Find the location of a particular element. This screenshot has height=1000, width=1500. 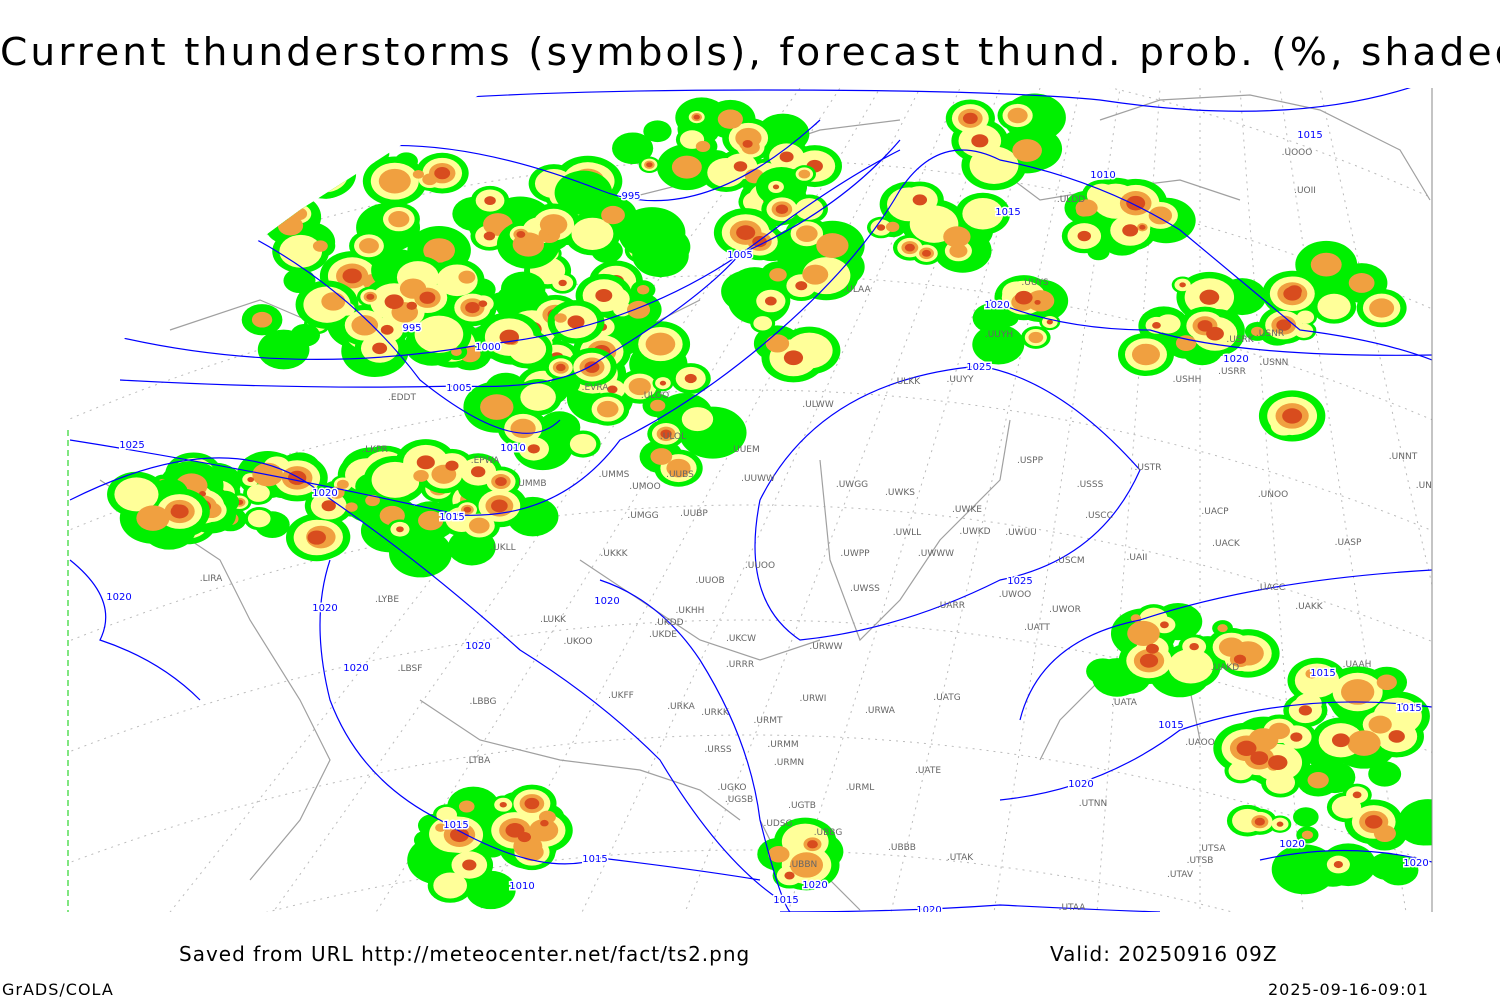

station-label: .UUOO is located at coordinates (760, 566).